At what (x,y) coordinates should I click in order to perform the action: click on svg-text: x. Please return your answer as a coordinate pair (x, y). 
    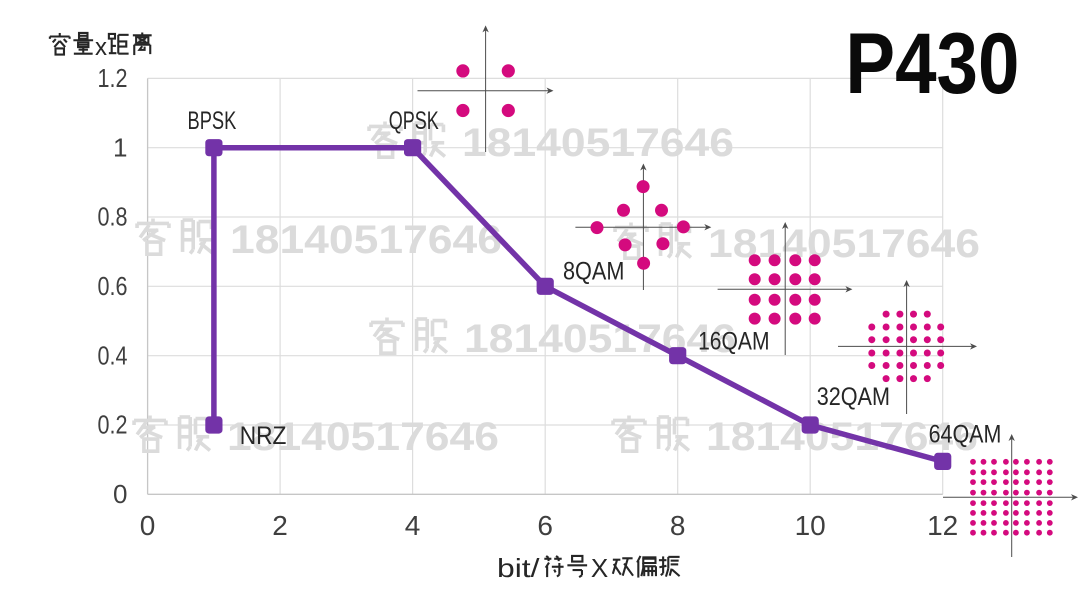
    Looking at the image, I should click on (101, 47).